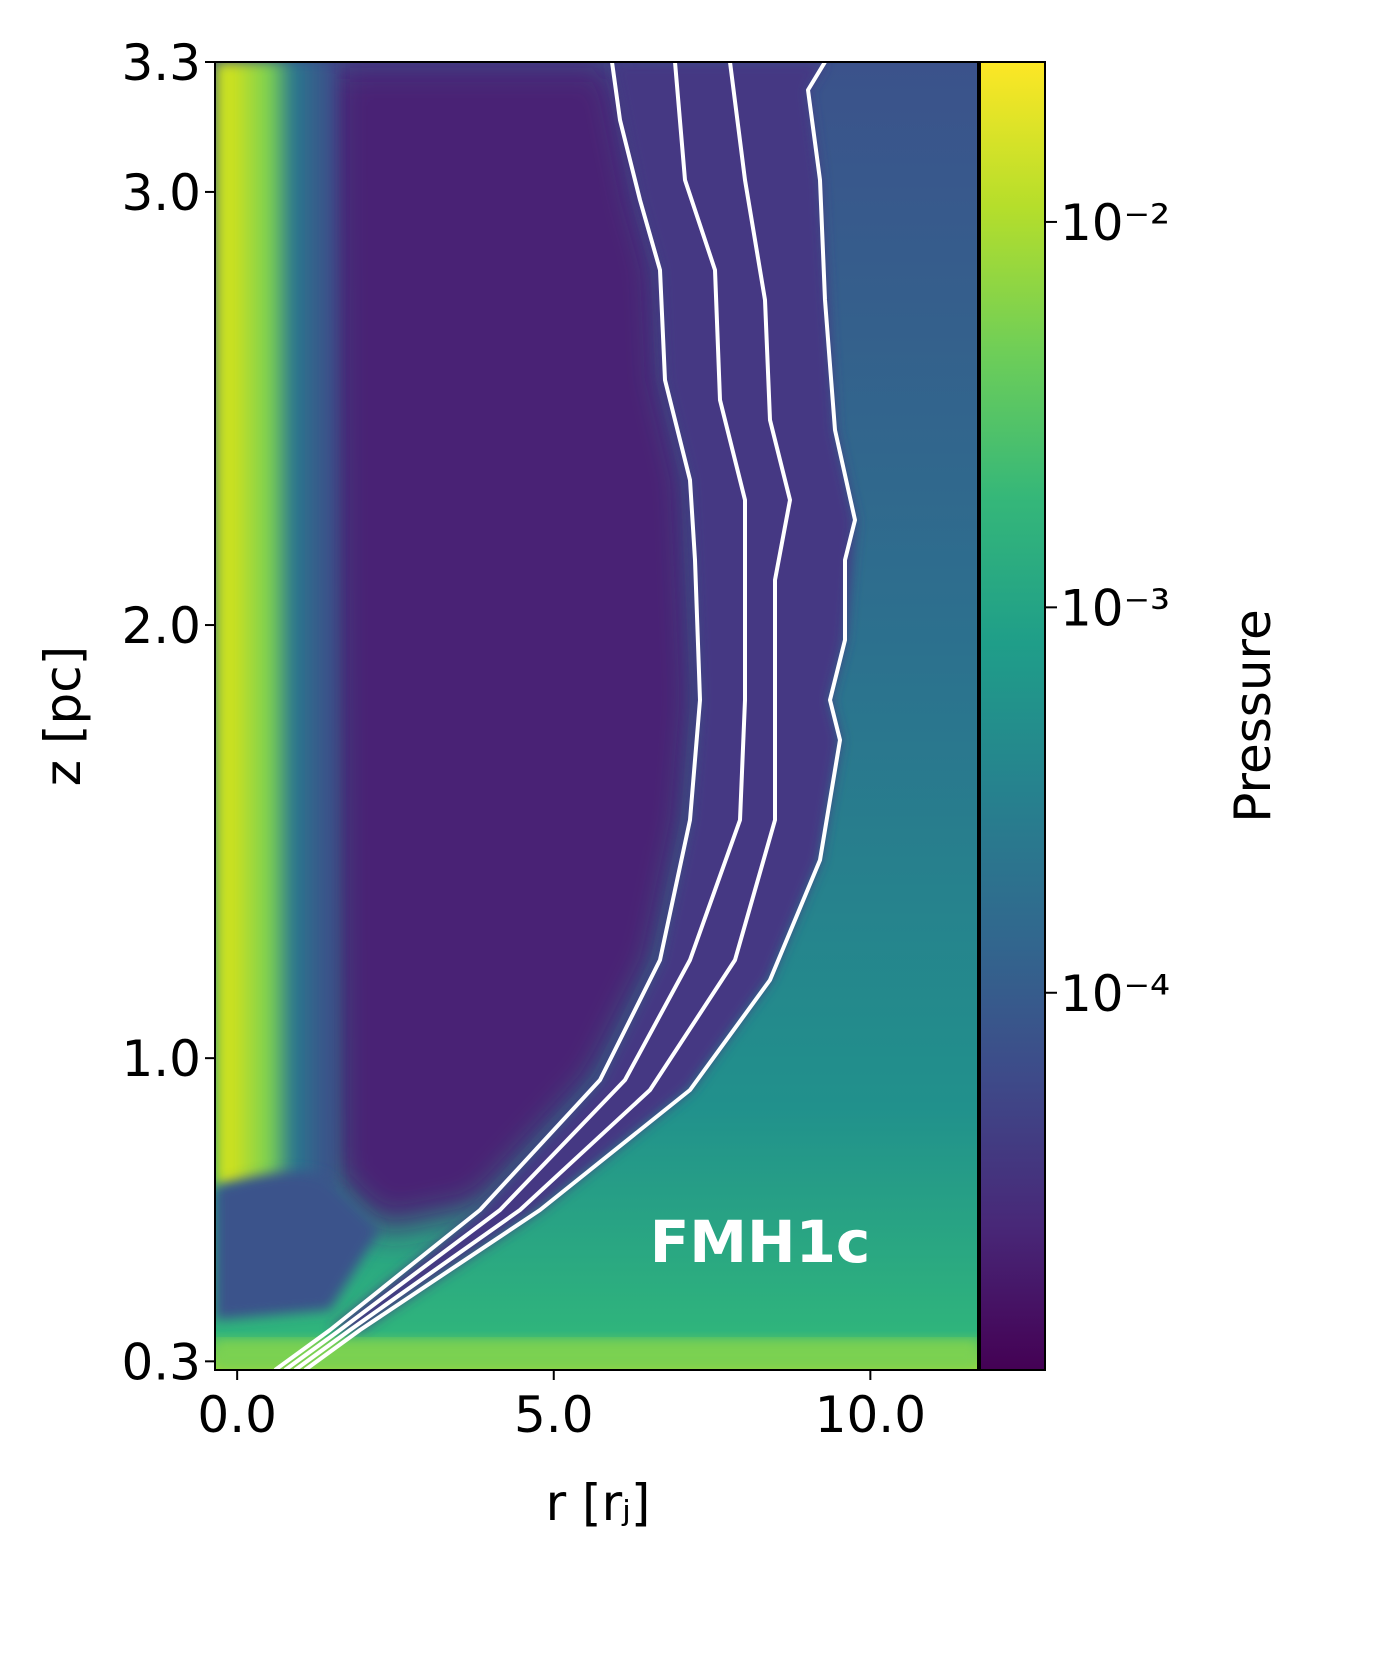  I want to click on y-tick-label: 3.3, so click(161, 63).